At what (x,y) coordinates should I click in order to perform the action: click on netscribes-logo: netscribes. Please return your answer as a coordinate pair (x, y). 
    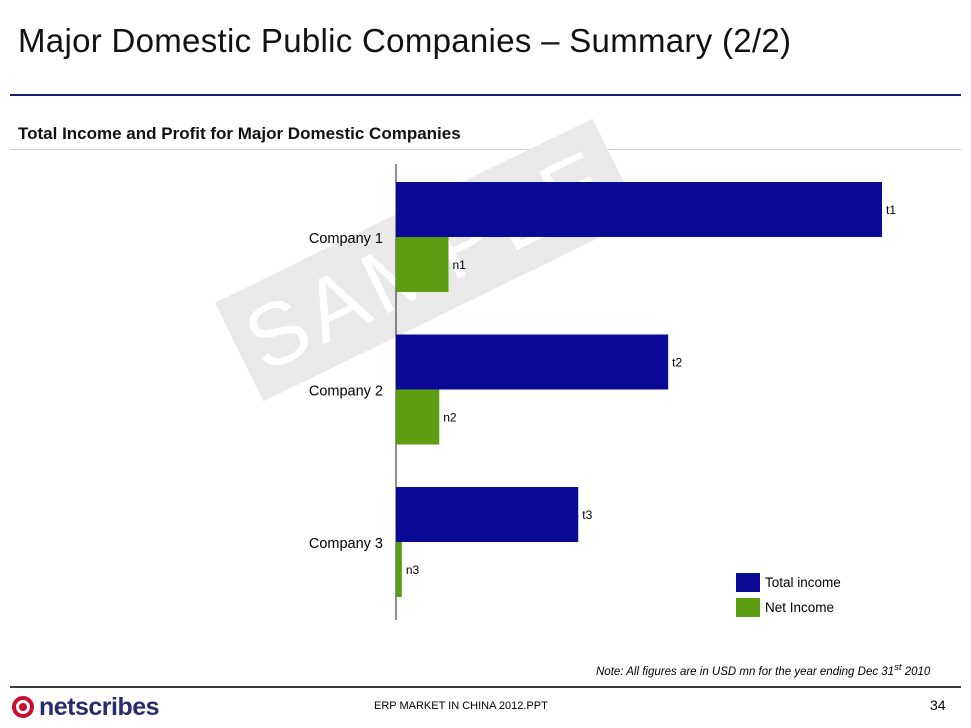
    Looking at the image, I should click on (87, 707).